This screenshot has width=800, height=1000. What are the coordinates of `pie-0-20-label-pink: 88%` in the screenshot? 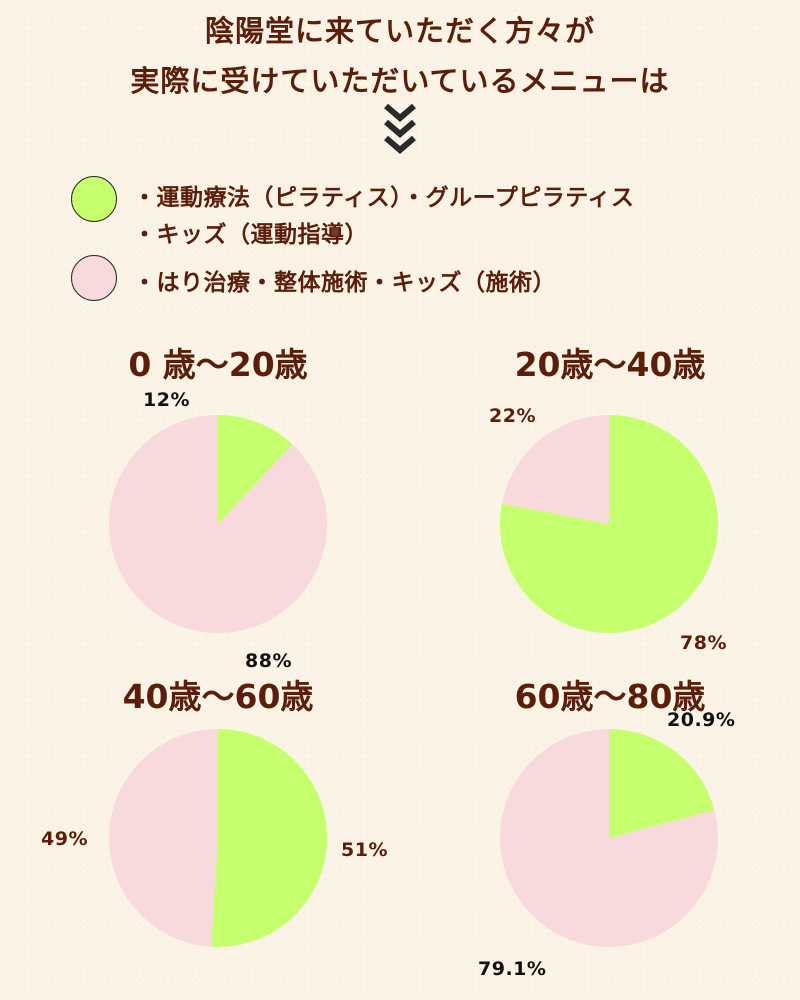 It's located at (268, 661).